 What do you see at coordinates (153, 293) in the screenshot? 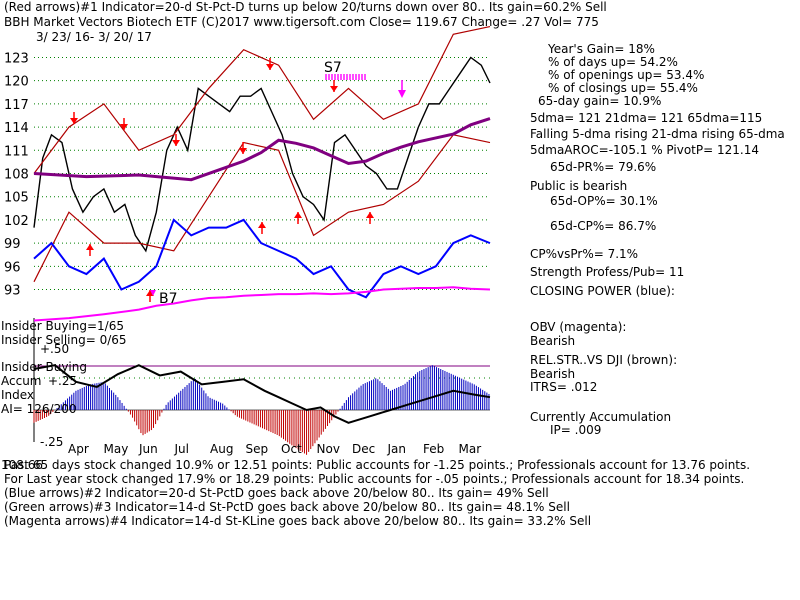
I see `b7-arrow-head` at bounding box center [153, 293].